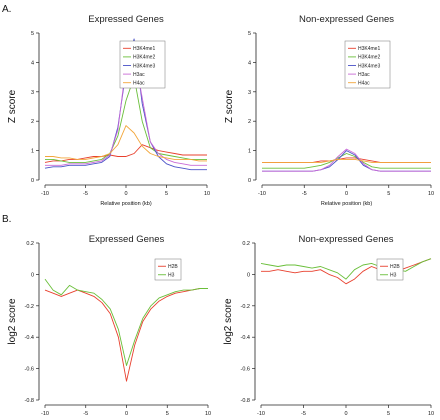 Image resolution: width=440 pixels, height=420 pixels. I want to click on series-line-h2b, so click(126, 335).